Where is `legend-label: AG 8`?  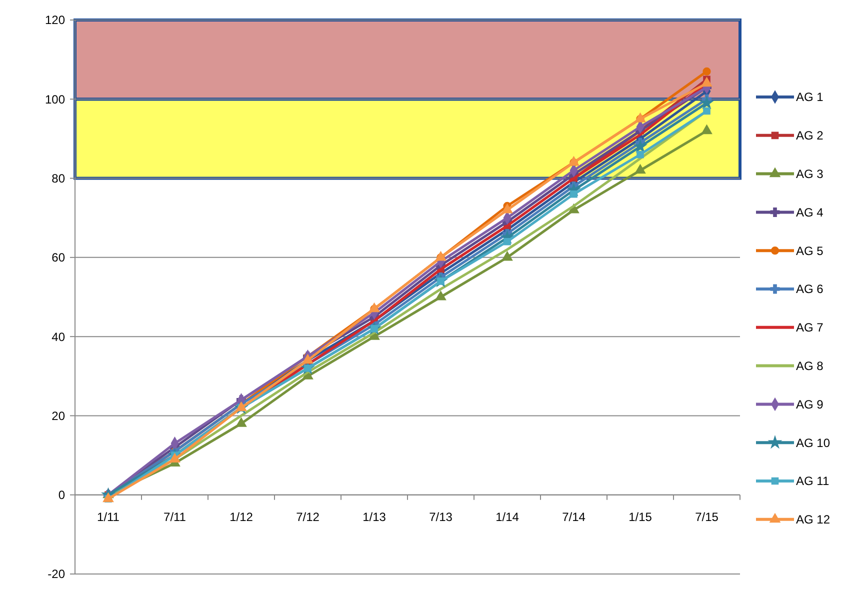
legend-label: AG 8 is located at coordinates (810, 366).